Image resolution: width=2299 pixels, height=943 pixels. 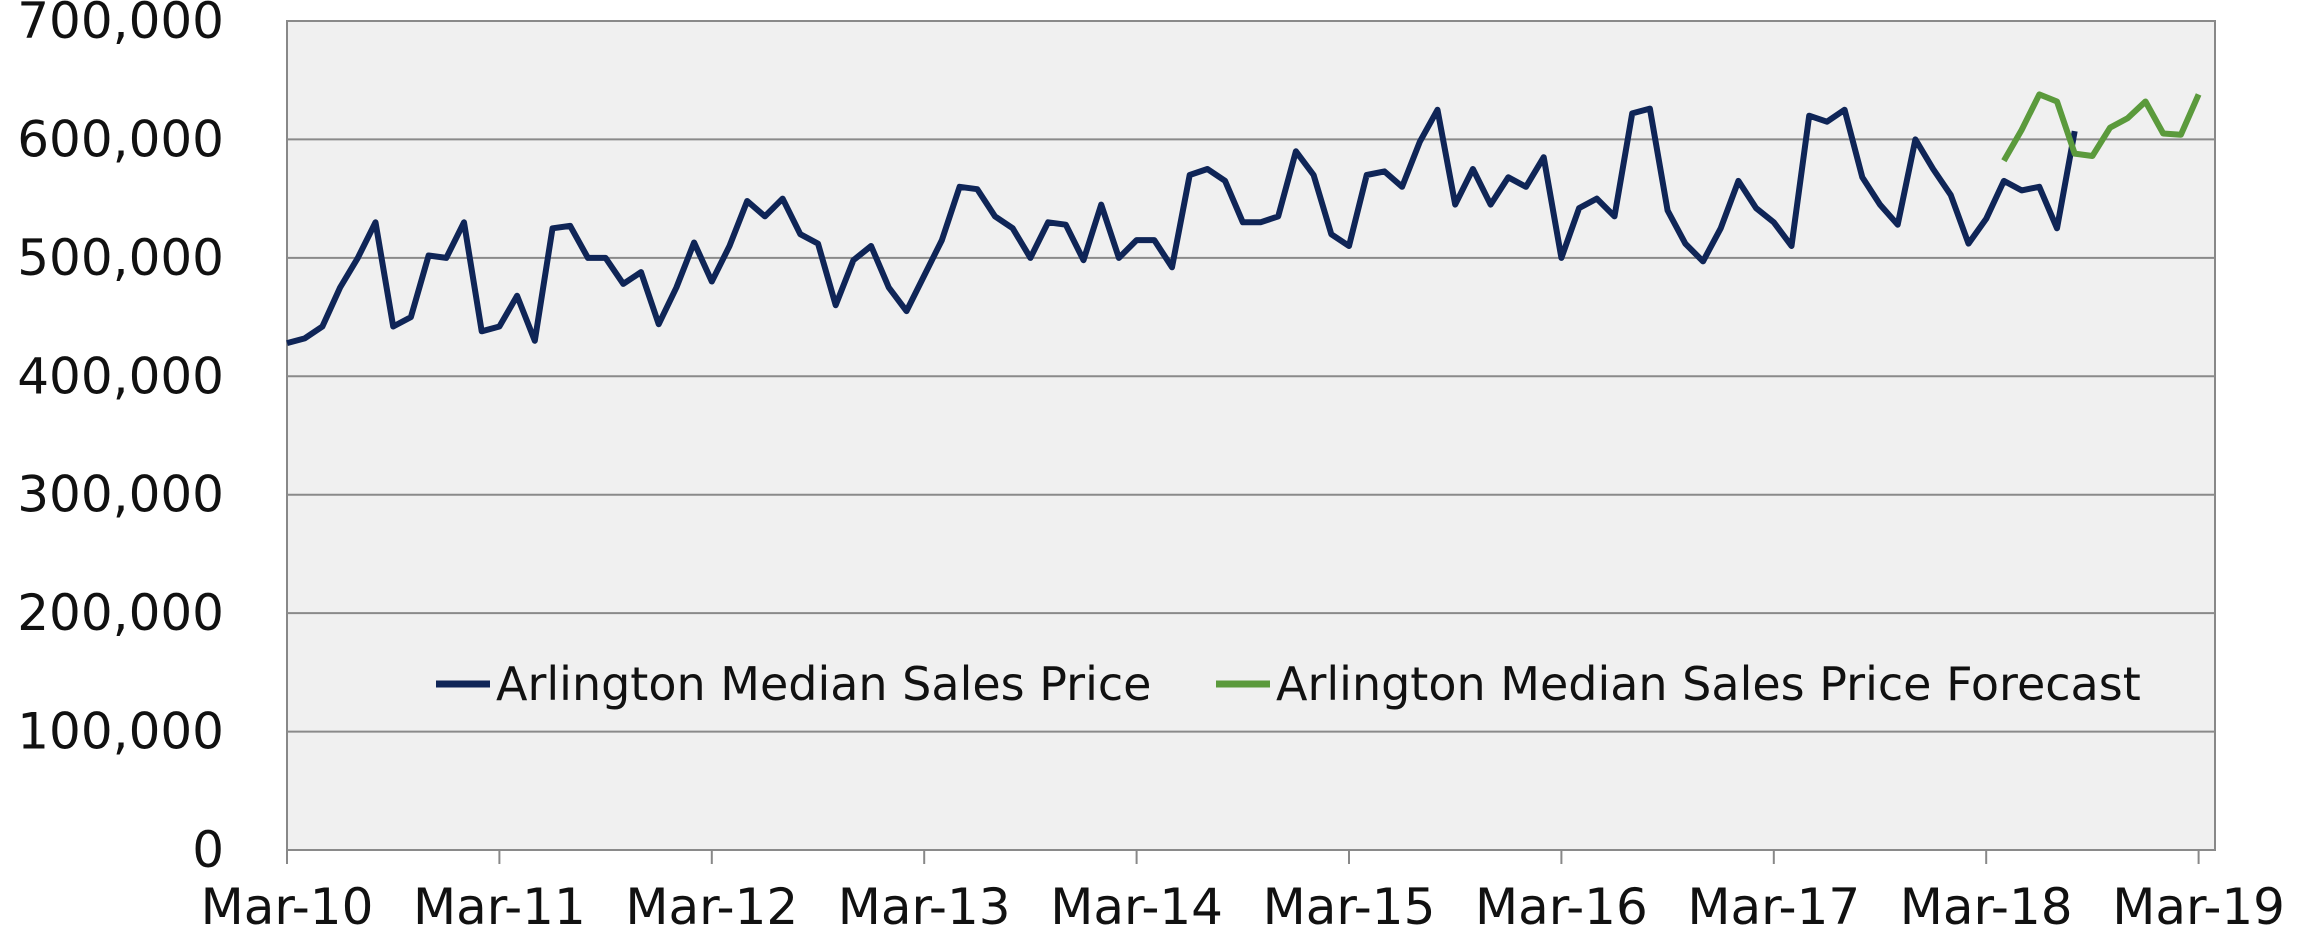 What do you see at coordinates (1561, 907) in the screenshot?
I see `x-tick-label: Mar-16` at bounding box center [1561, 907].